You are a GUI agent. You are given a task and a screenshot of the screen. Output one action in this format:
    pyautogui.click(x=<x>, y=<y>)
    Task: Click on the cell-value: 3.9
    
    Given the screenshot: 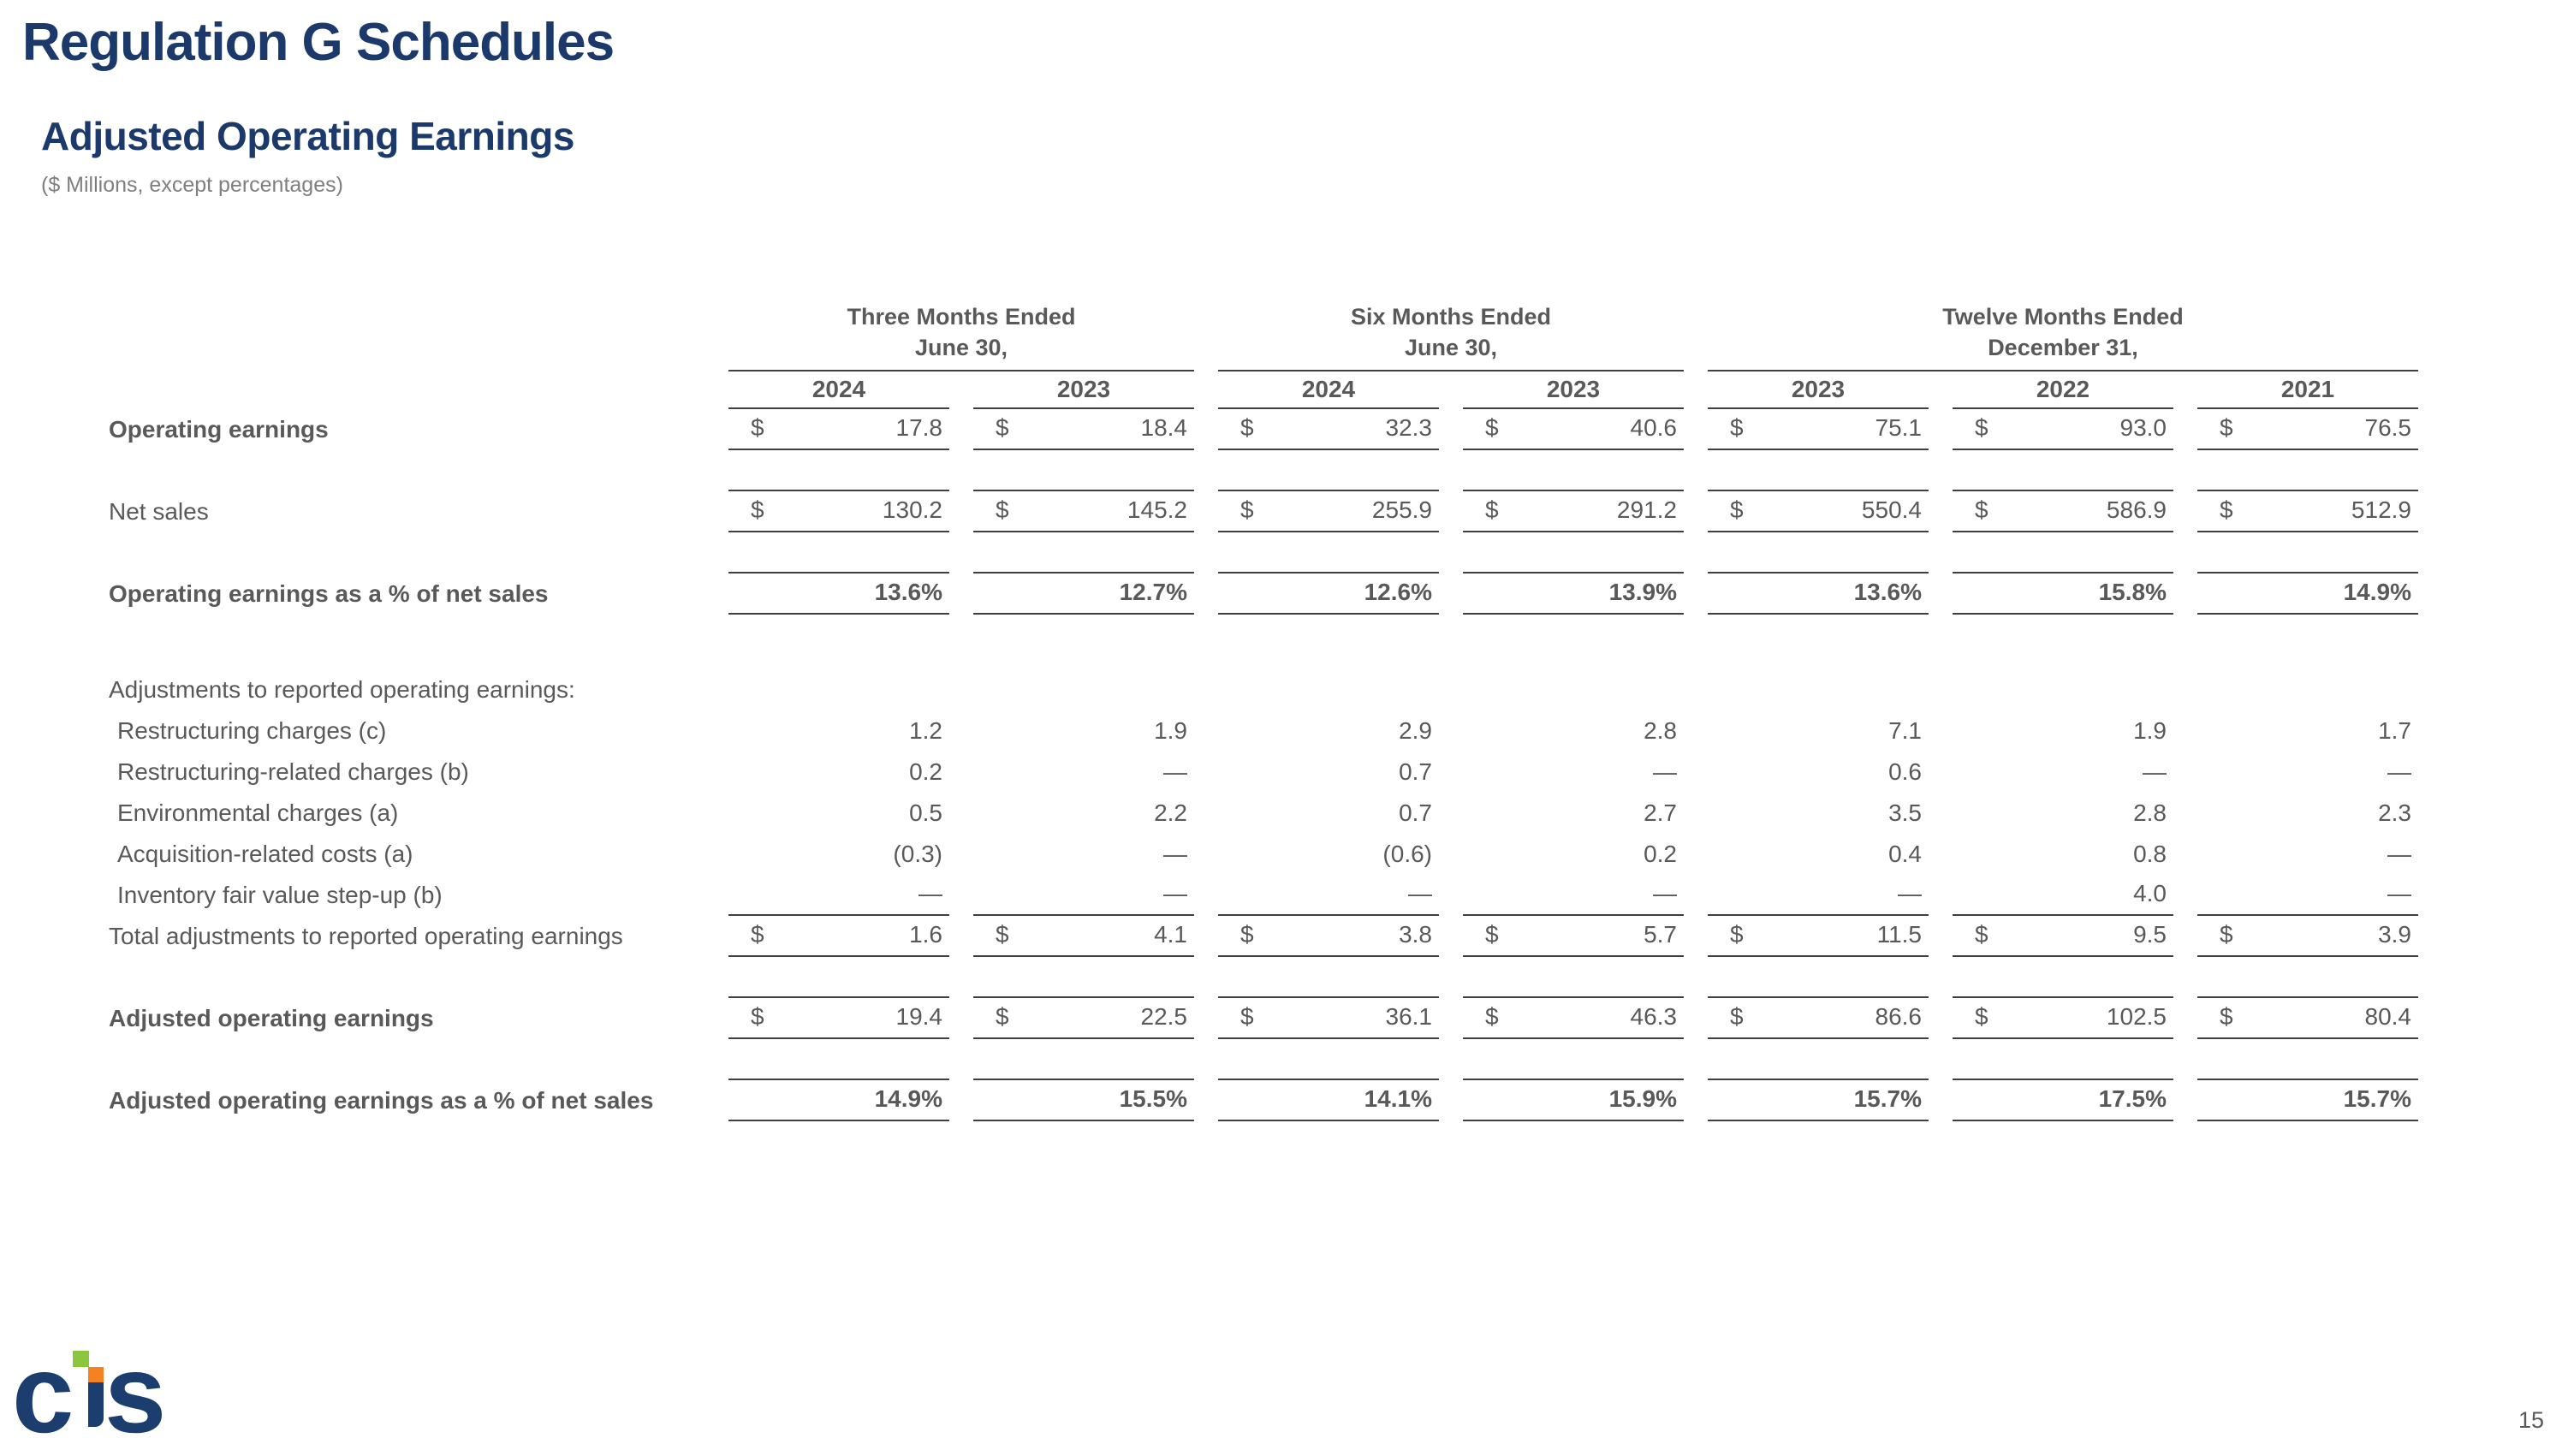 What is the action you would take?
    pyautogui.click(x=2394, y=934)
    